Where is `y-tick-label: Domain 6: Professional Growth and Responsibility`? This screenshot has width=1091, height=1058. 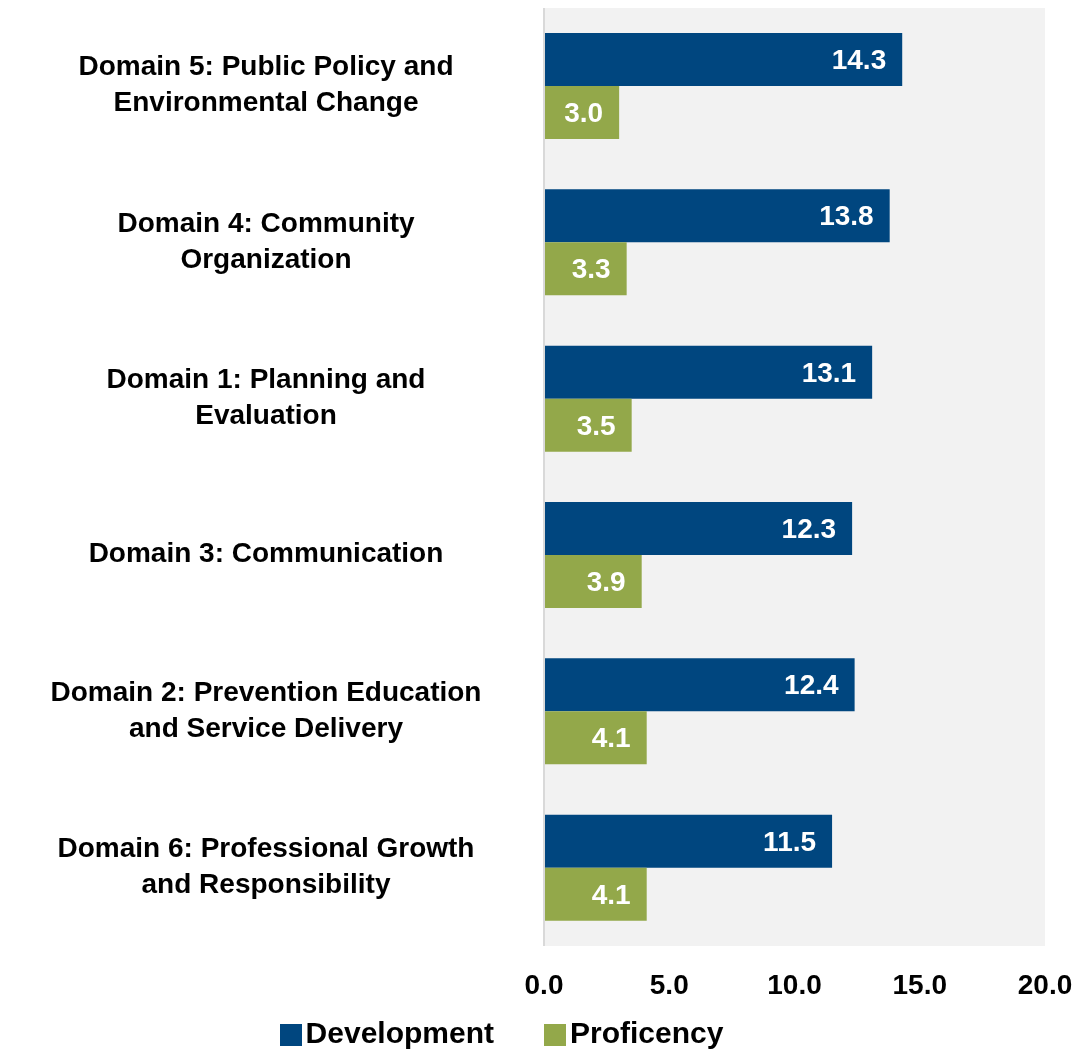 y-tick-label: Domain 6: Professional Growth and Responsibility is located at coordinates (266, 866).